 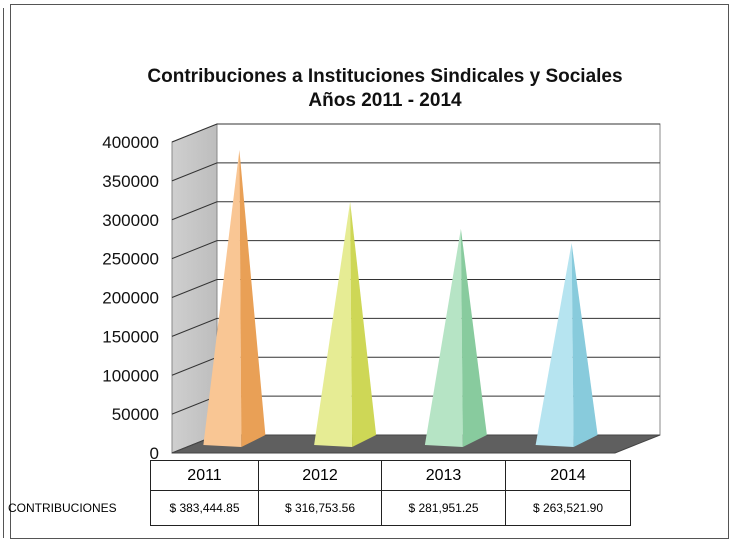 What do you see at coordinates (130, 375) in the screenshot?
I see `y-tick-label: 100000` at bounding box center [130, 375].